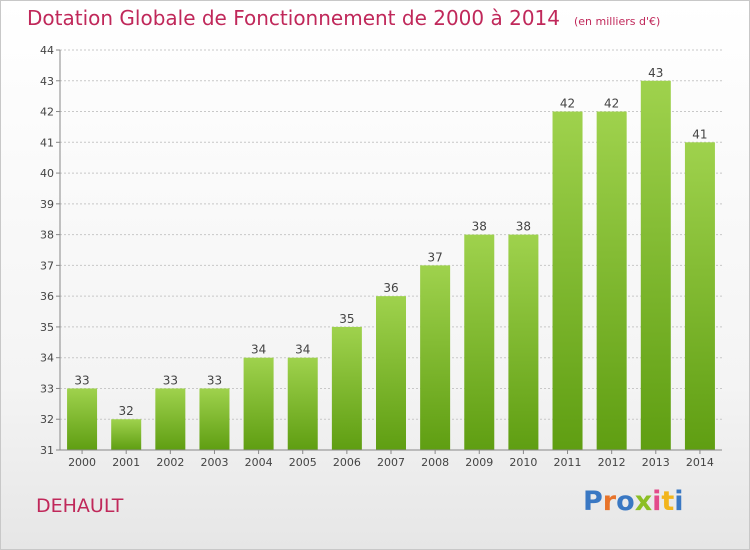  I want to click on x-tick-label: 2002, so click(170, 462).